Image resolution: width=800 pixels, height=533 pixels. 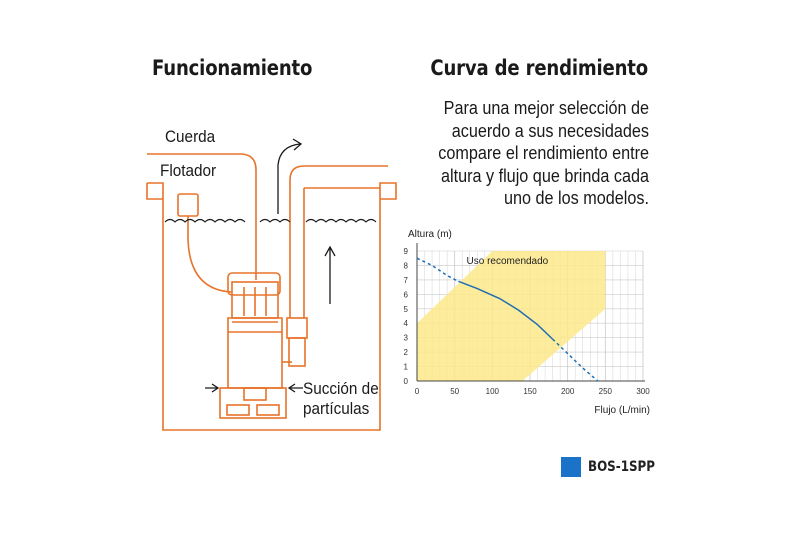 I want to click on y-tick-label: 7, so click(x=406, y=280).